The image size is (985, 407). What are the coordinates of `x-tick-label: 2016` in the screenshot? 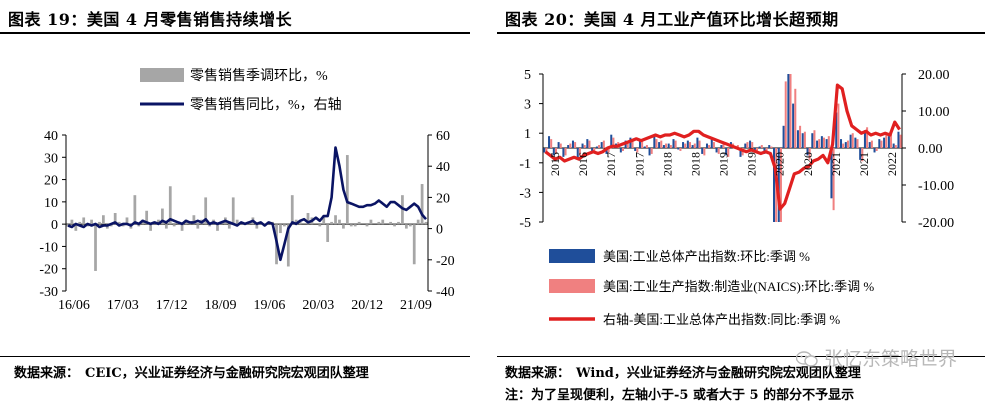 It's located at (583, 164).